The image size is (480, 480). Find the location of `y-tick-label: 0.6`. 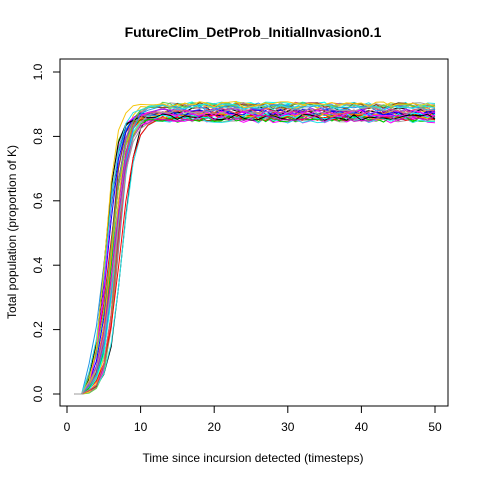

y-tick-label: 0.6 is located at coordinates (38, 200).